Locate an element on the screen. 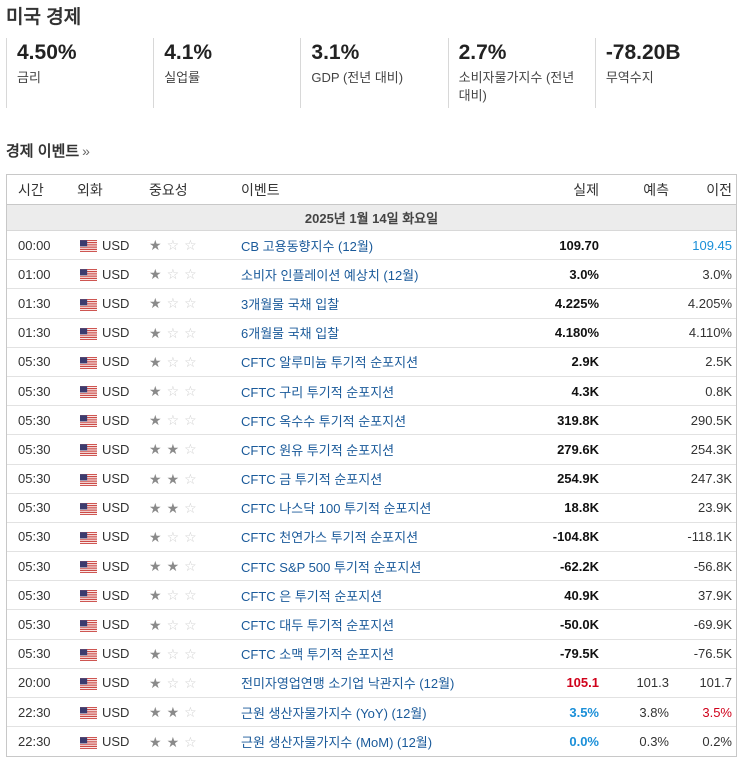  indicator-interest-rate: 4.50% 금리 is located at coordinates (79, 73).